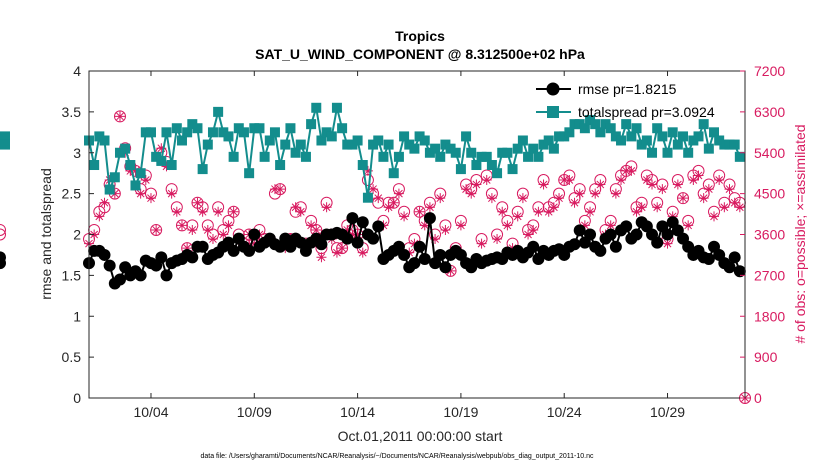 The image size is (830, 470). What do you see at coordinates (766, 357) in the screenshot?
I see `y-right-tick-label: 900` at bounding box center [766, 357].